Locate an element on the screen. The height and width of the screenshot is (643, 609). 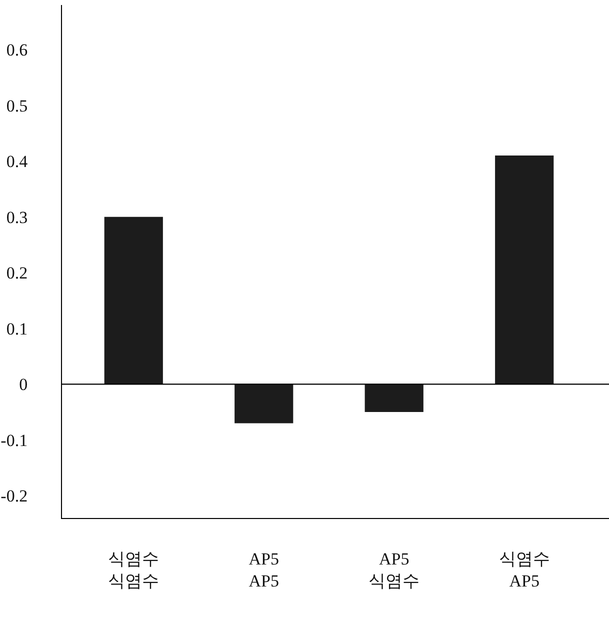
y-tick-label: 0.3 is located at coordinates (17, 217).